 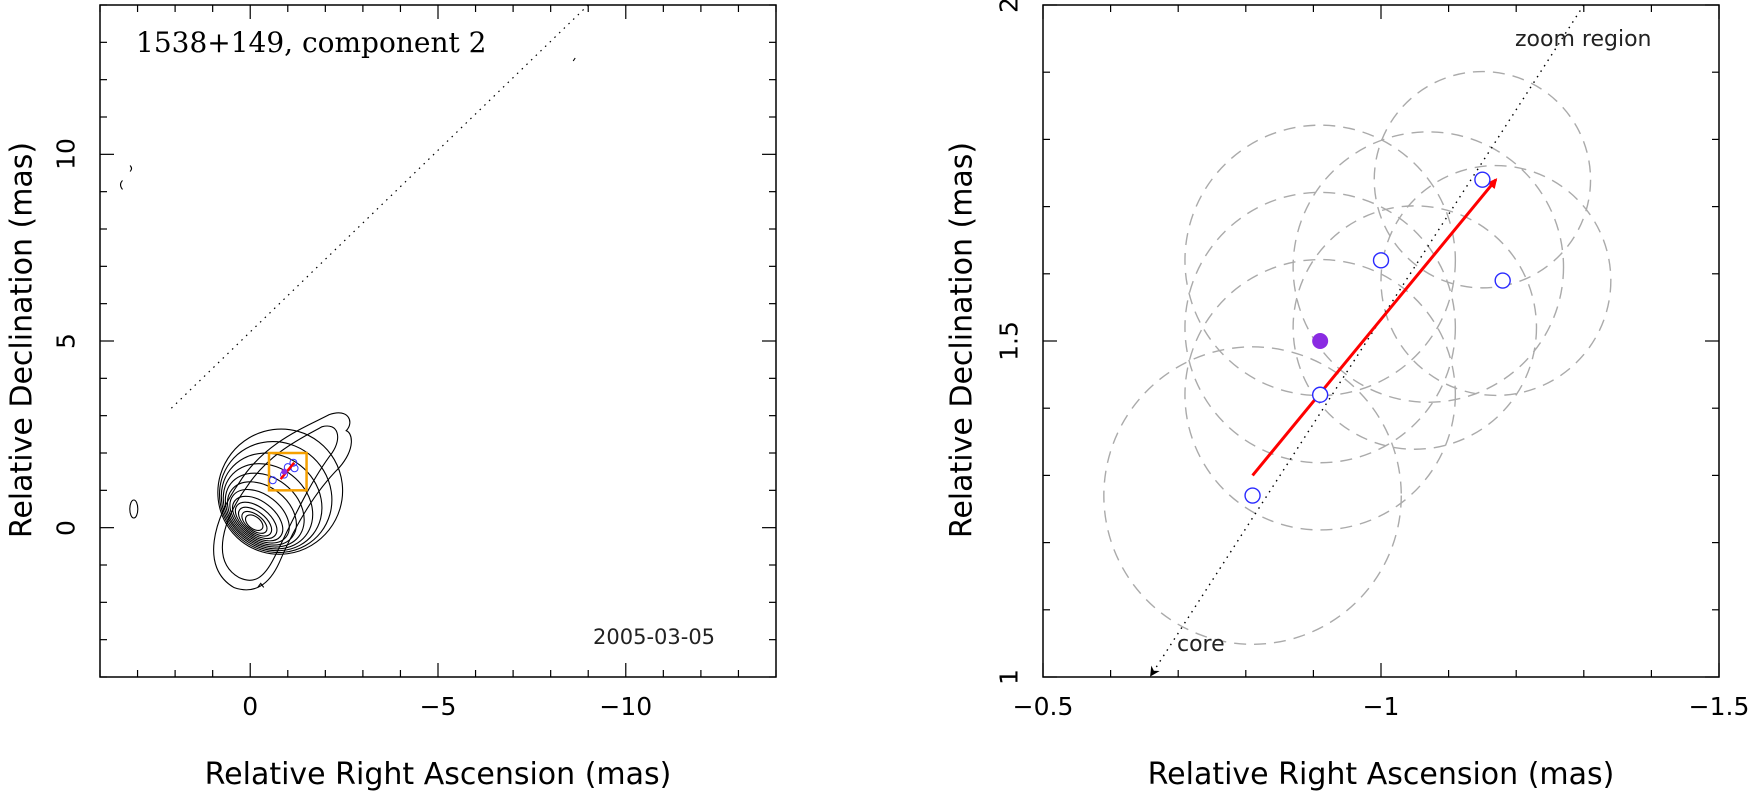 I want to click on right-x-axis-label: Relative Right Ascension (mas), so click(x=1381, y=774).